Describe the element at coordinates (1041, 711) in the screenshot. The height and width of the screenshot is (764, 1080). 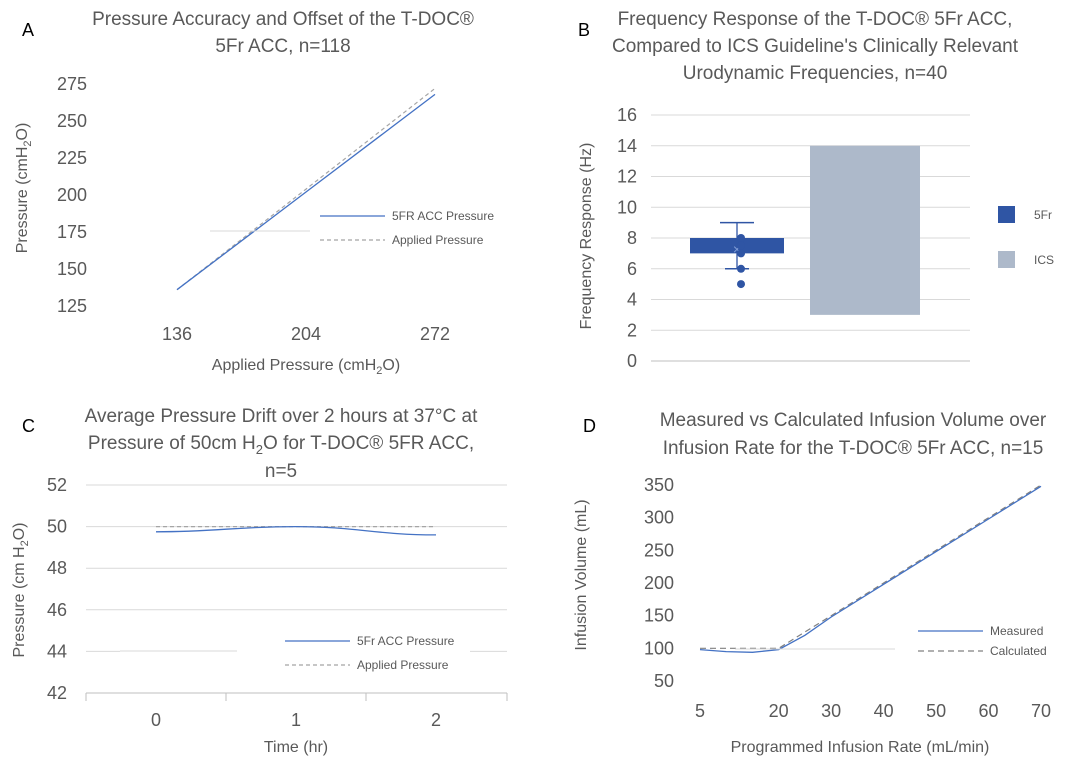
I see `chart-d-x-tick-6: 70` at that location.